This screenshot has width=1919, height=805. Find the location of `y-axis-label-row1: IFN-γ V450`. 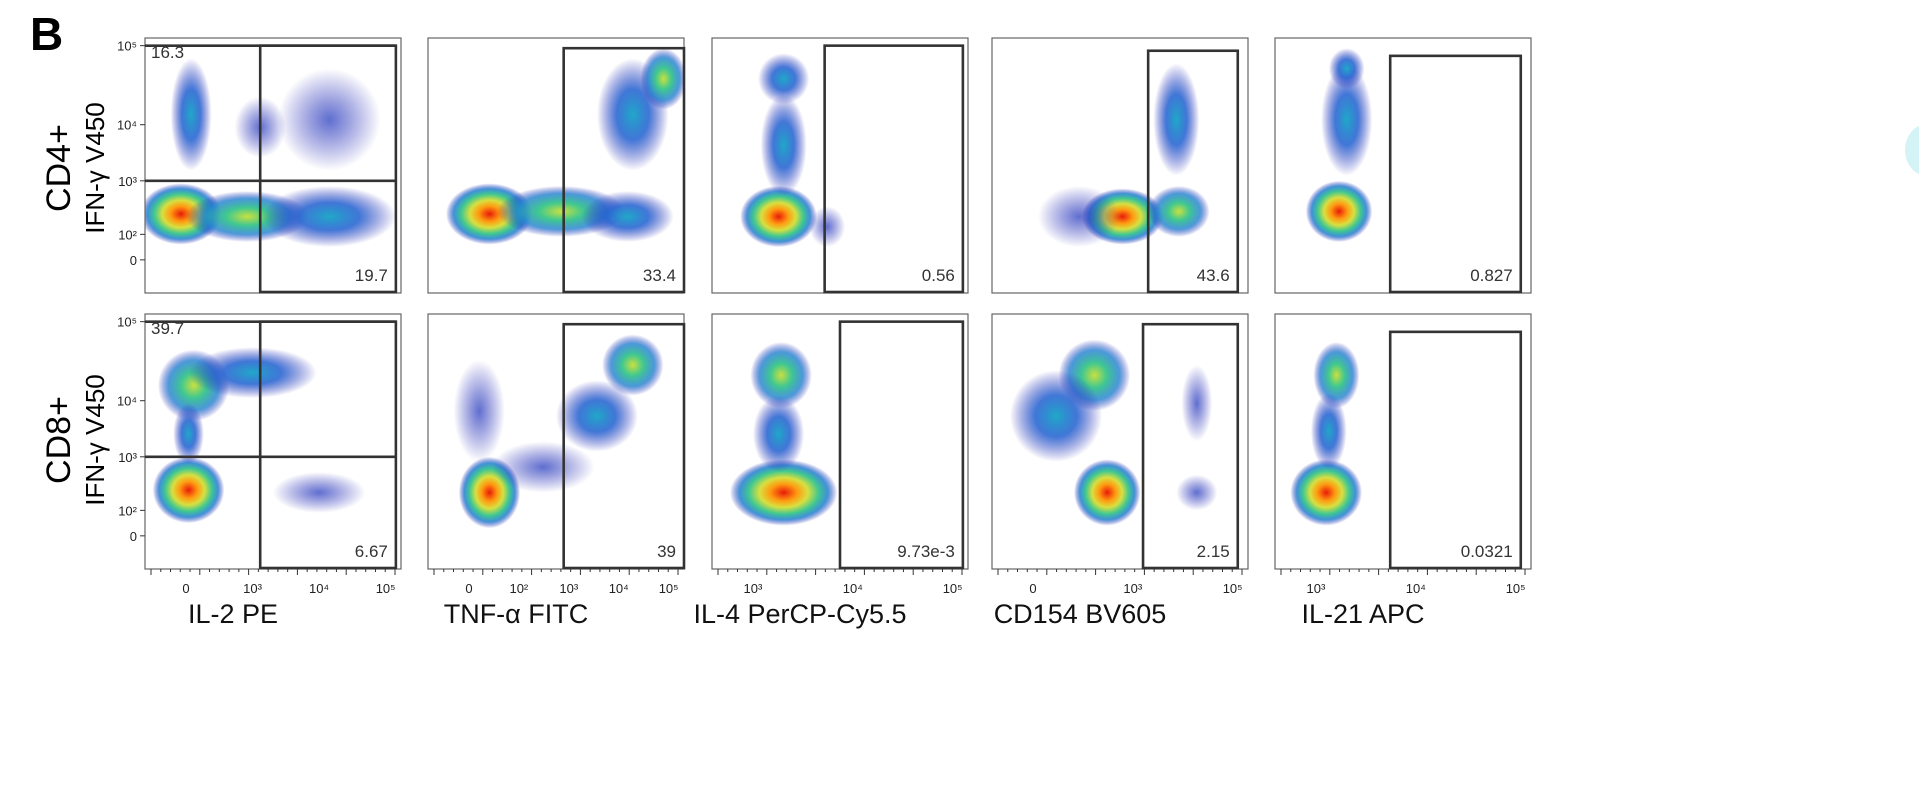

y-axis-label-row1: IFN-γ V450 is located at coordinates (95, 168).